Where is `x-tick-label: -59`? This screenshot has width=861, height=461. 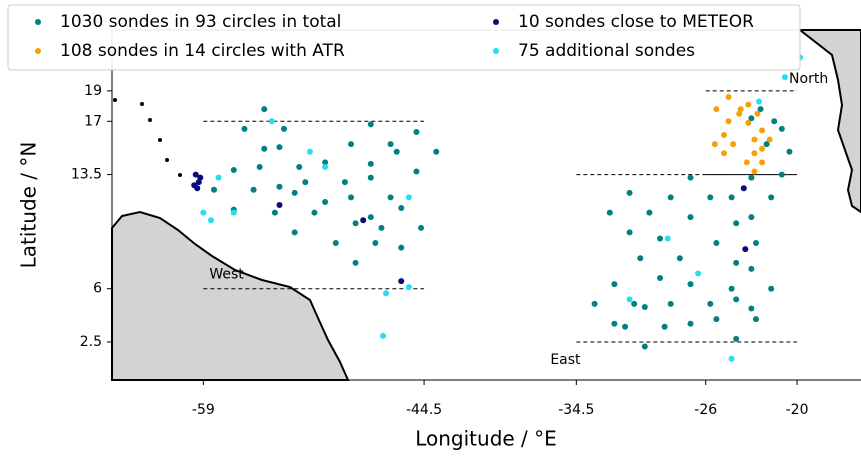 x-tick-label: -59 is located at coordinates (203, 410).